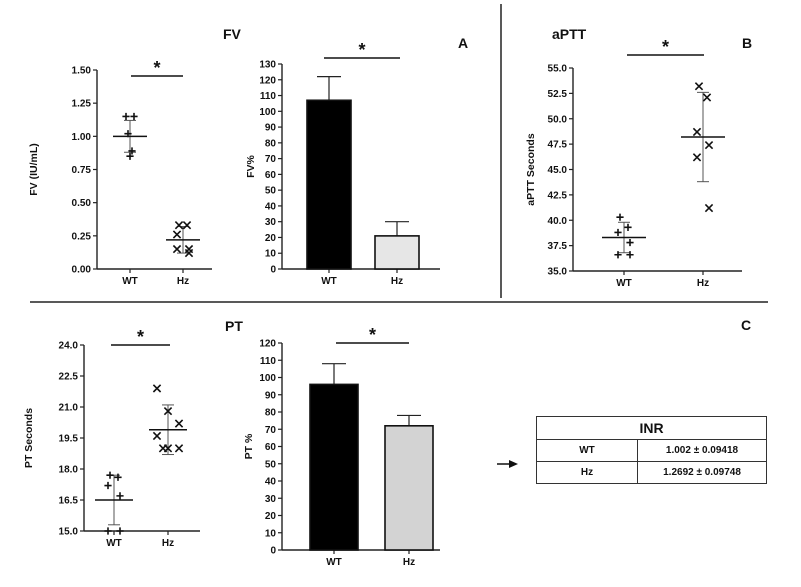 Image resolution: width=801 pixels, height=587 pixels. Describe the element at coordinates (558, 94) in the screenshot. I see `y-tick-label: 52.5` at that location.